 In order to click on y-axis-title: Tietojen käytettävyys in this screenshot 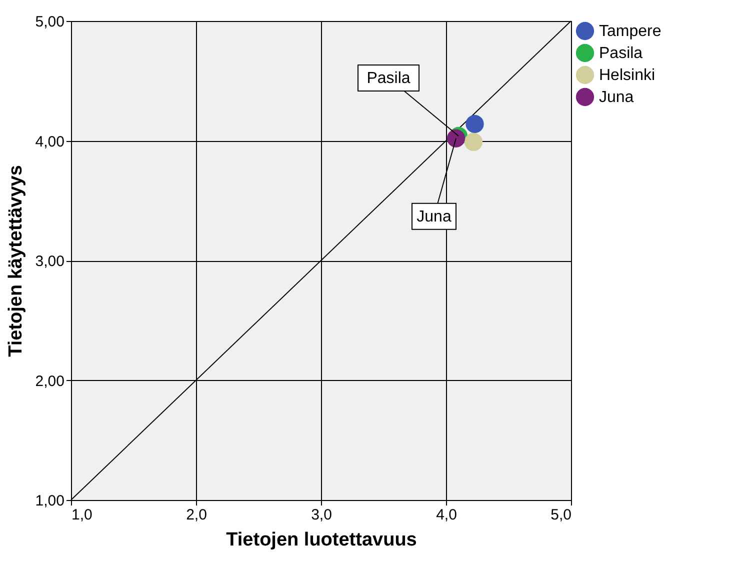, I will do `click(15, 261)`.